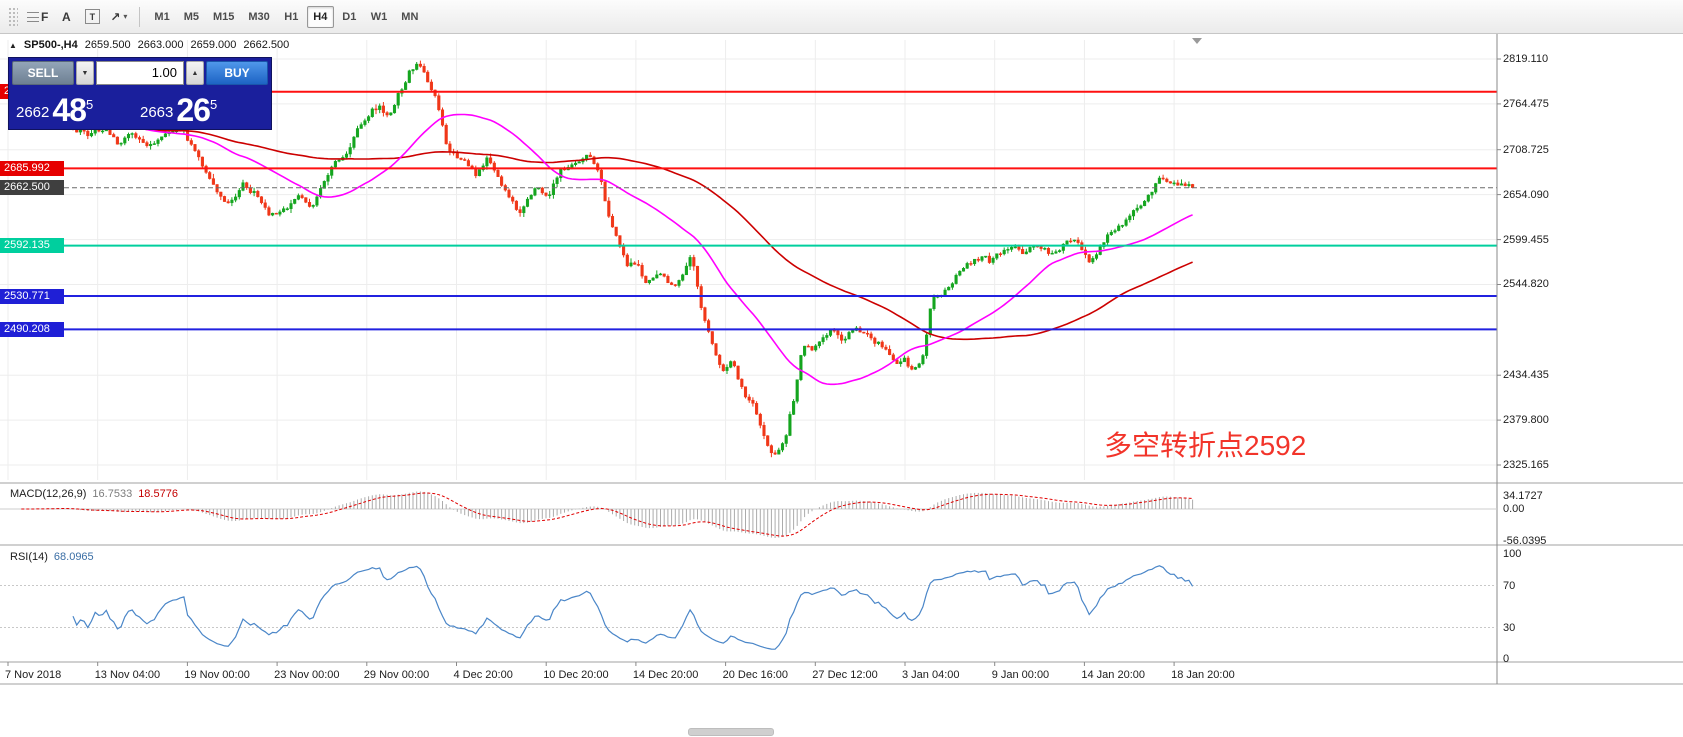  What do you see at coordinates (266, 45) in the screenshot?
I see `ohlc-close: 2662.500` at bounding box center [266, 45].